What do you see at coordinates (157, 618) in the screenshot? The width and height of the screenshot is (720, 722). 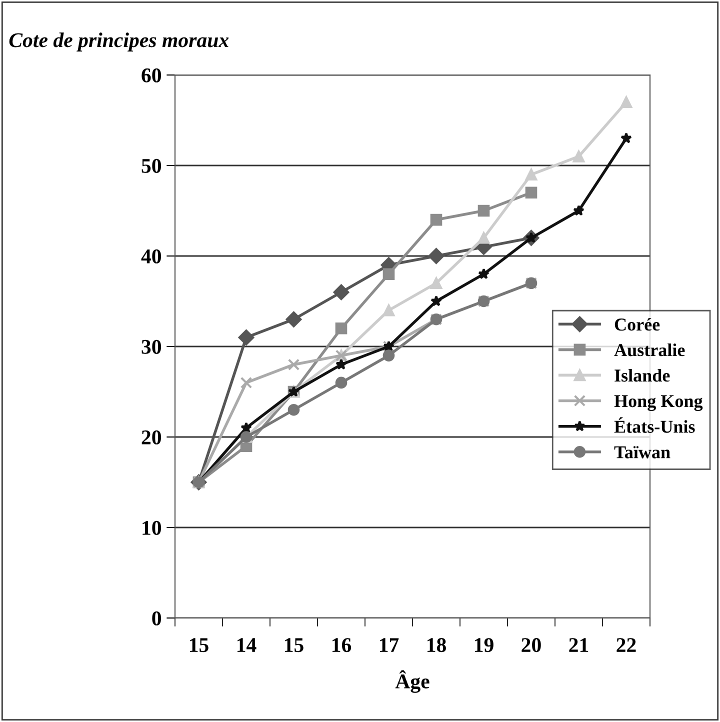 I see `y-tick-label: 0` at bounding box center [157, 618].